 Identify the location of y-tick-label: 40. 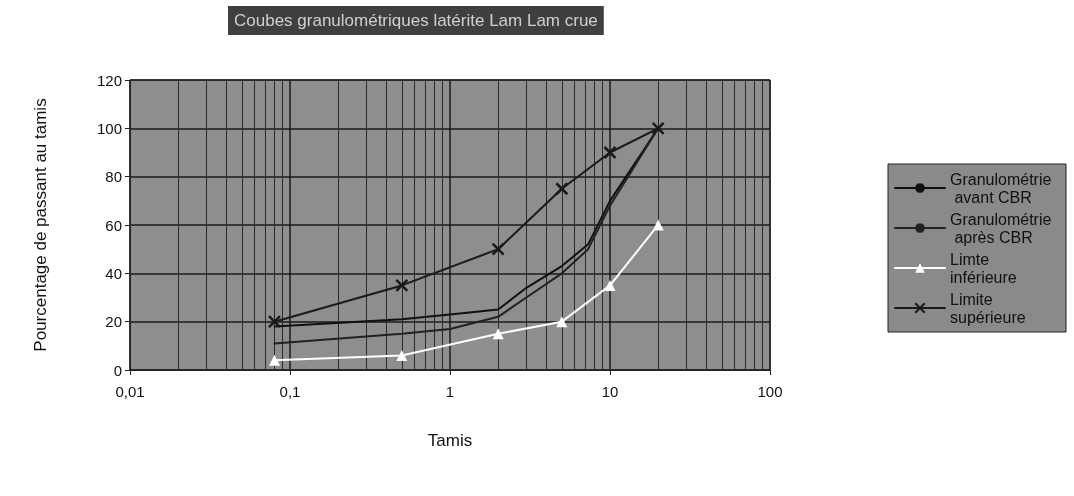
(113, 273).